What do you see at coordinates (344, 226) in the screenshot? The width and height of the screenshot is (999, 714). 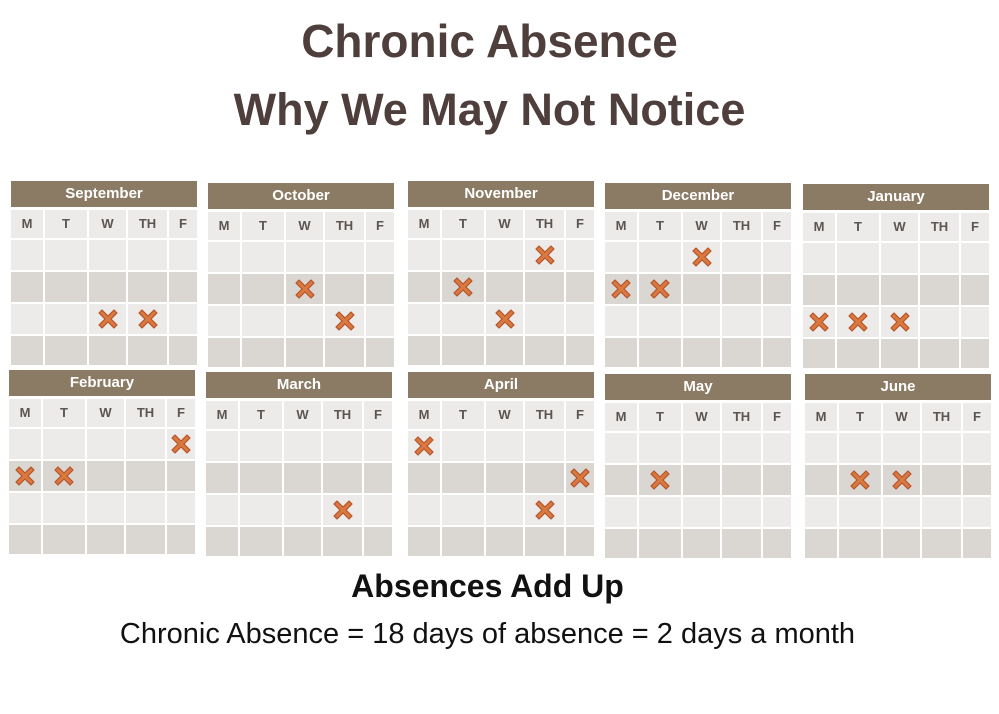 I see `weekday-label: TH` at bounding box center [344, 226].